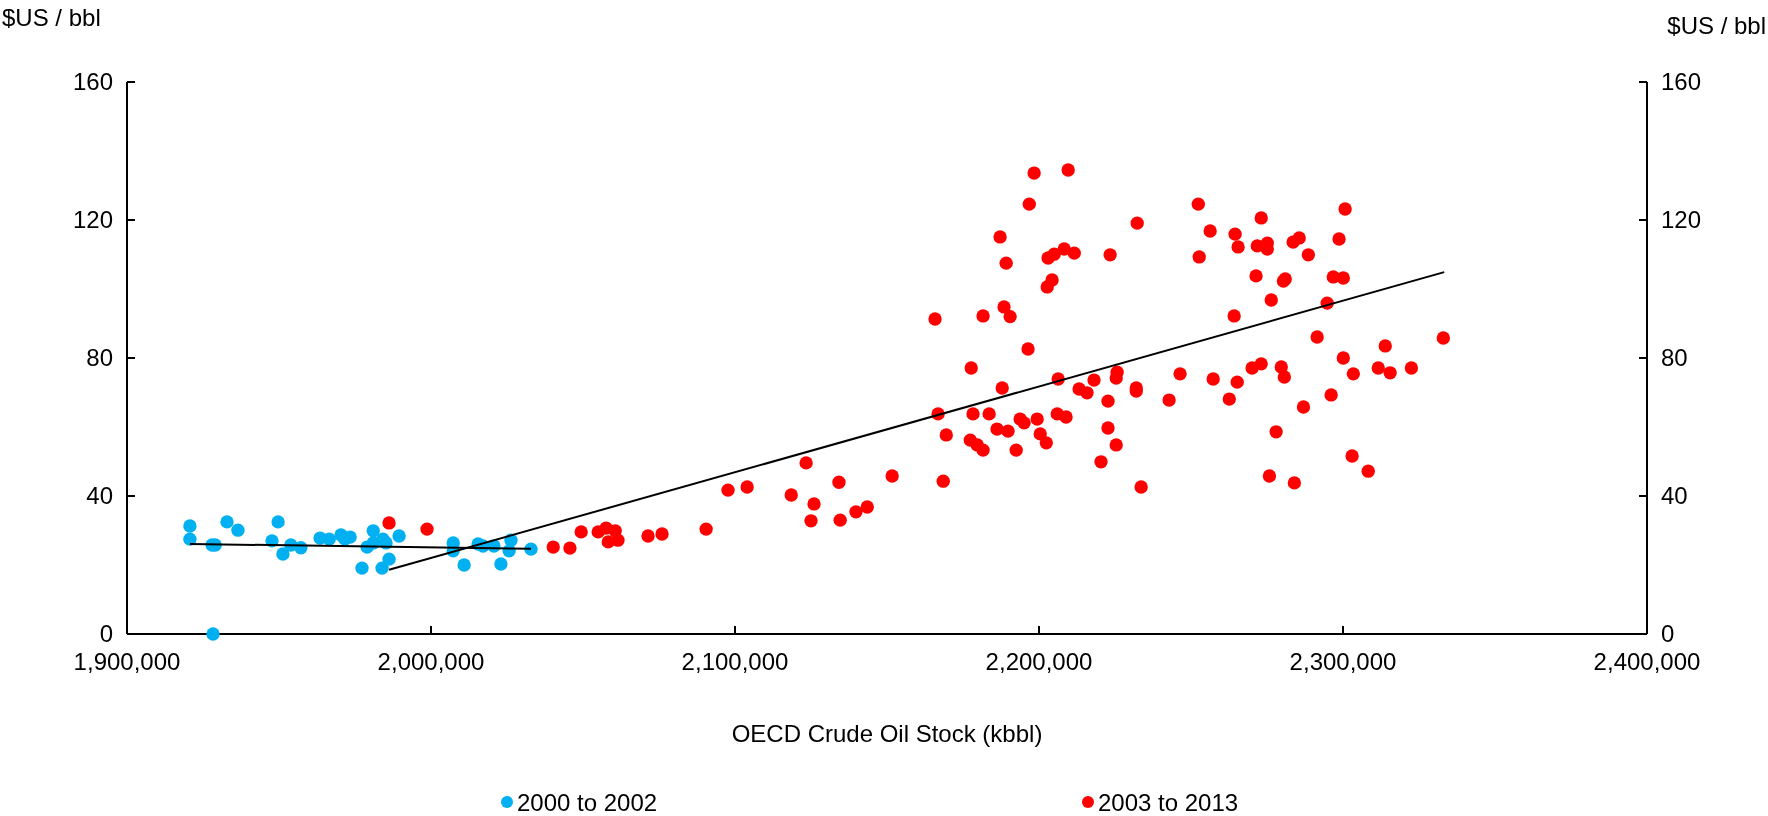 The image size is (1768, 816). Describe the element at coordinates (51, 17) in the screenshot. I see `y-axis-title: $US / bbl` at that location.